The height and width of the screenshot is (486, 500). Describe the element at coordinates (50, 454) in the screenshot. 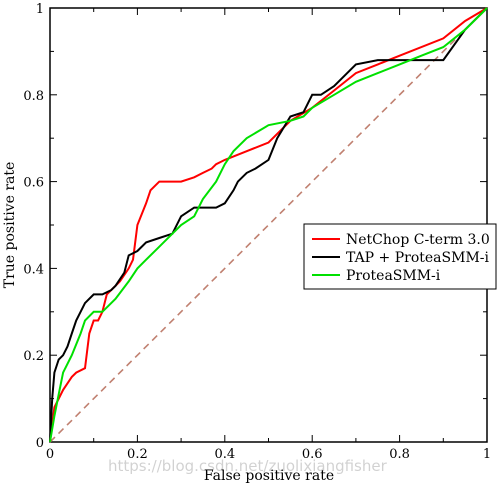

I see `x-tick-label: 0` at that location.